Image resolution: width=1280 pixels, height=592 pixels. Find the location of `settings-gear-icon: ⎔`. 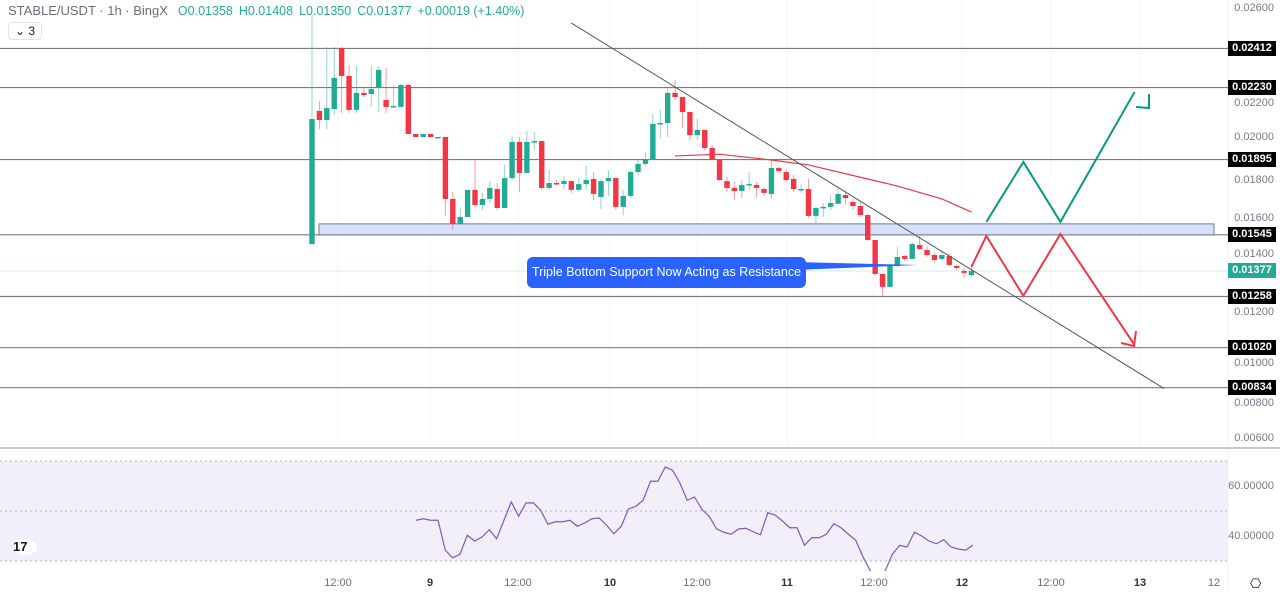

settings-gear-icon: ⎔ is located at coordinates (1256, 583).